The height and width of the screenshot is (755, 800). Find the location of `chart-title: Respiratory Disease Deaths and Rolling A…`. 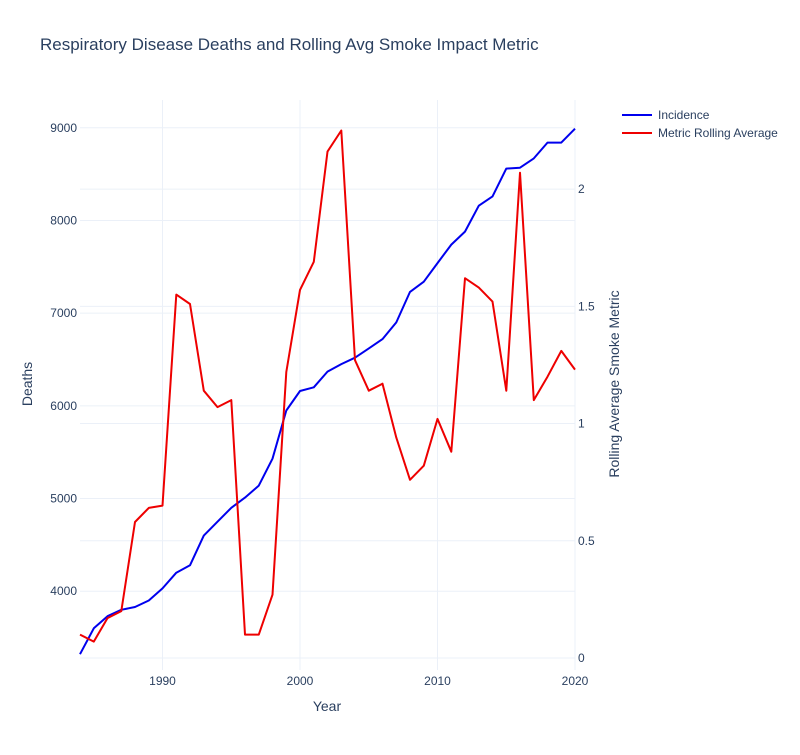

chart-title: Respiratory Disease Deaths and Rolling A… is located at coordinates (289, 44).